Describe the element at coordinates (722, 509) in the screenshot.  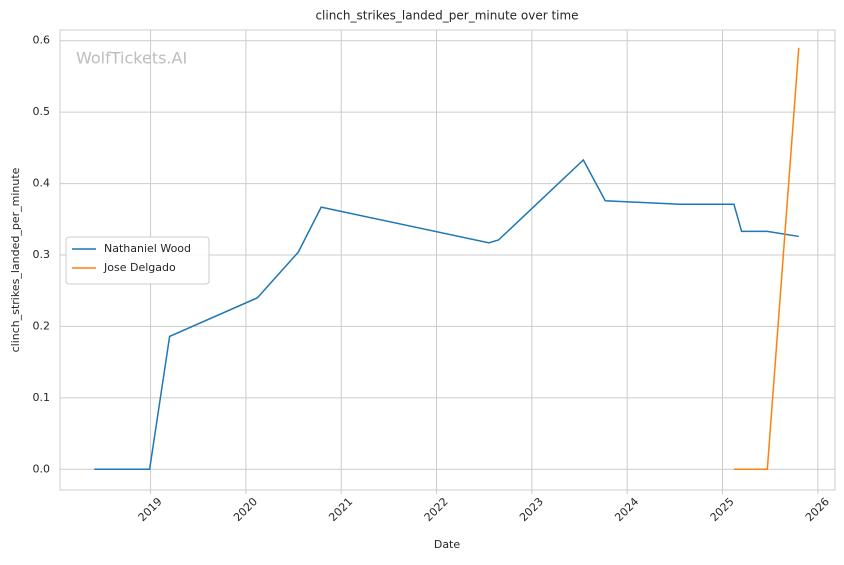
I see `x-tick-label: 2025` at that location.